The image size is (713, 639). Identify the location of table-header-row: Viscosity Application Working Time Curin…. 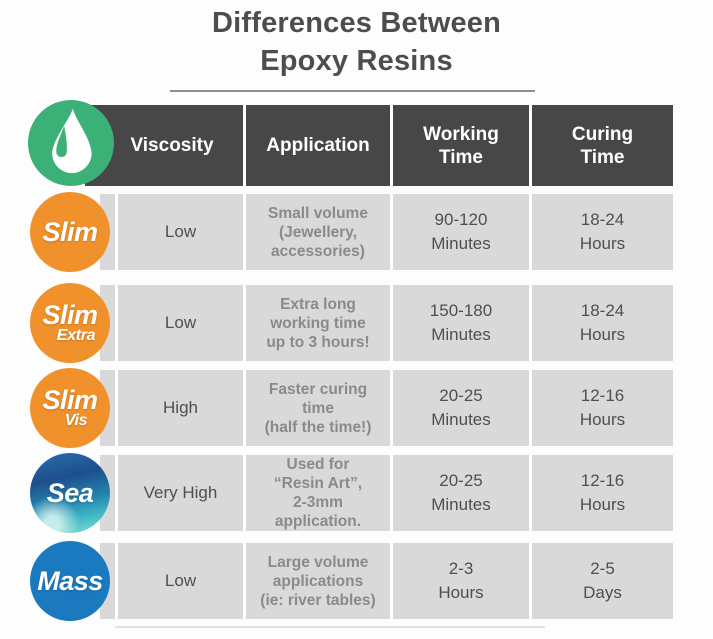
(379, 145).